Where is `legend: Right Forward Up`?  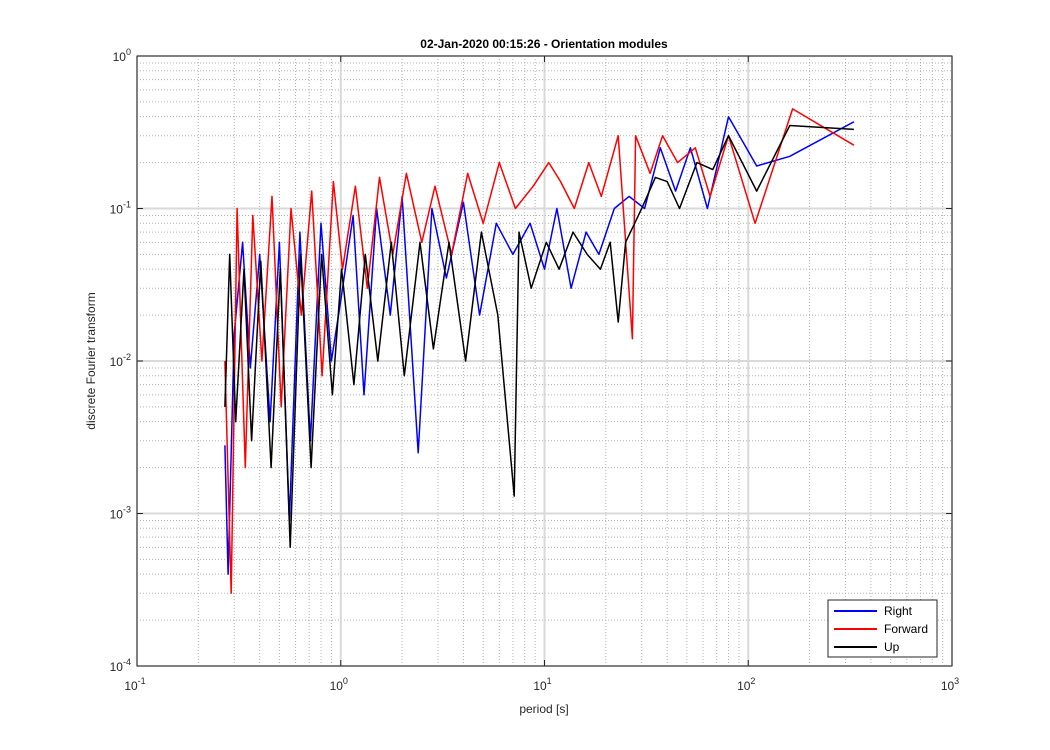 legend: Right Forward Up is located at coordinates (882, 628).